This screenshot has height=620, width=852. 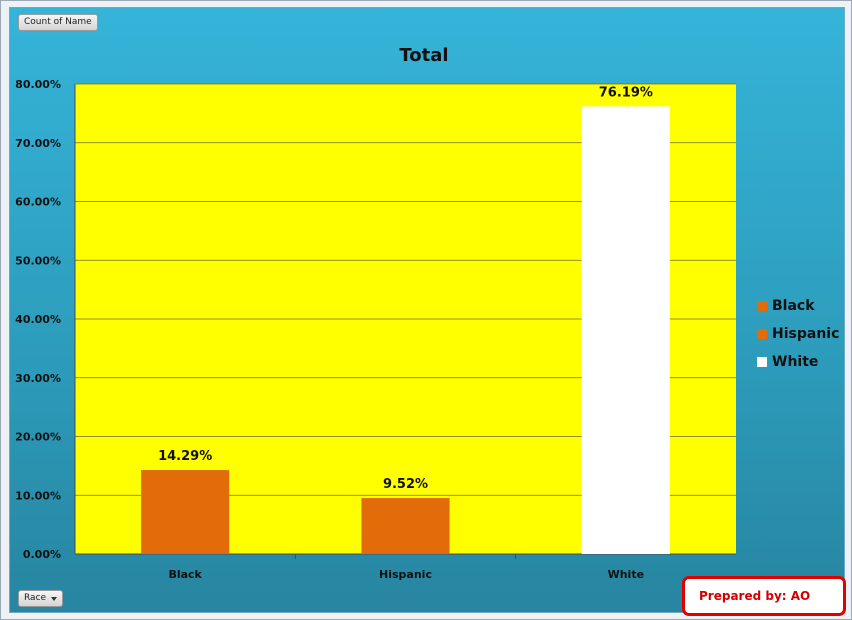 What do you see at coordinates (38, 495) in the screenshot?
I see `y-tick-label: 10.00%` at bounding box center [38, 495].